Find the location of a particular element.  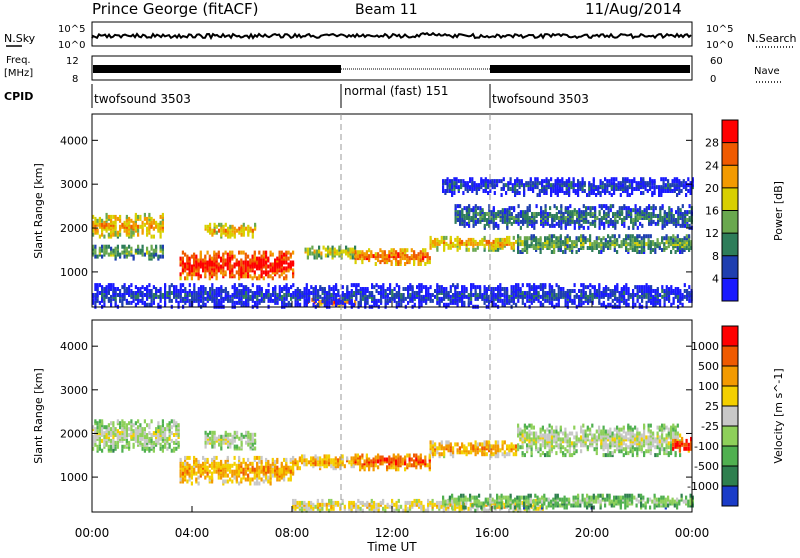

colorbar-swatch is located at coordinates (730, 222).